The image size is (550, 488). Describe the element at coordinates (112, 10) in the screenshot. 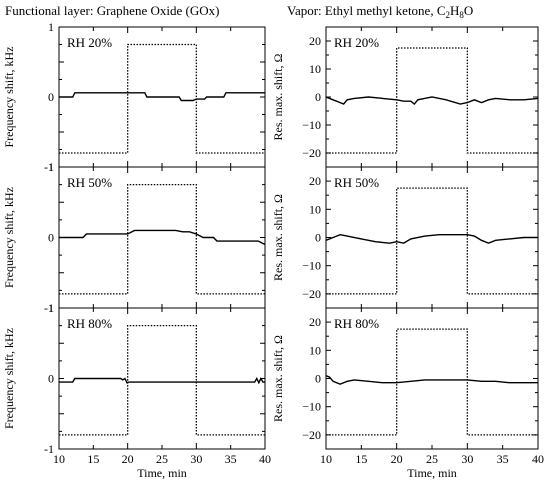

I see `left-column-title: Functional layer: Graphene Oxide (GOx)` at that location.